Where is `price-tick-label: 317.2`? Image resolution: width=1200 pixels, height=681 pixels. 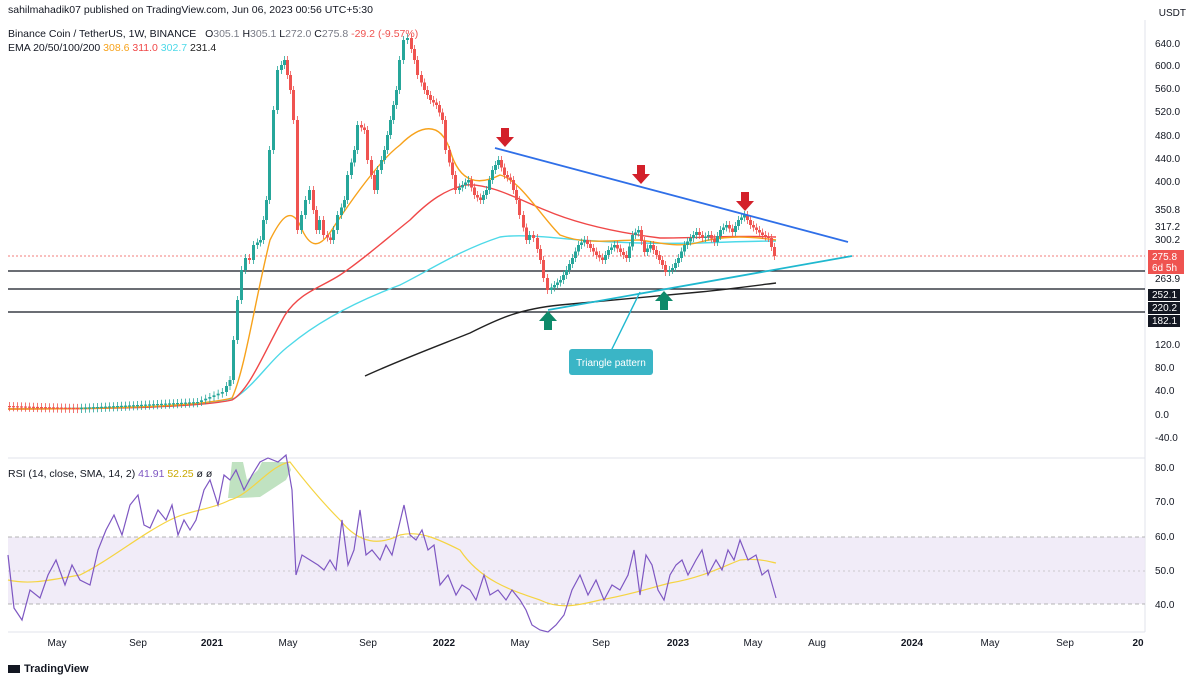 price-tick-label: 317.2 is located at coordinates (1167, 227).